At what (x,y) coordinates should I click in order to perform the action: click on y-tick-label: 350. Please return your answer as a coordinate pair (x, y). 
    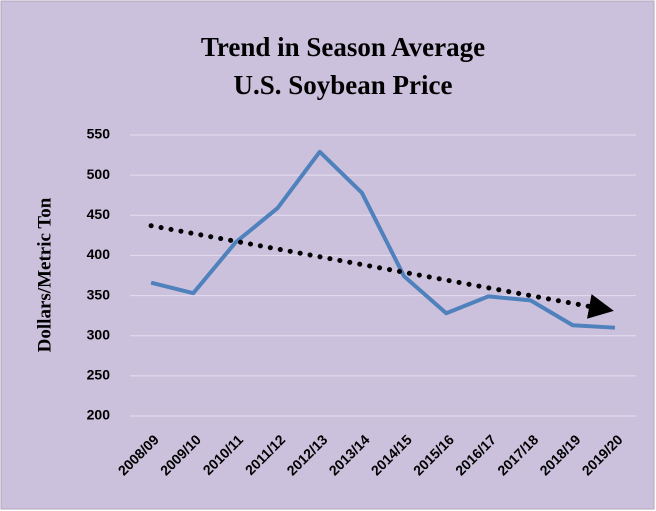
    Looking at the image, I should click on (99, 294).